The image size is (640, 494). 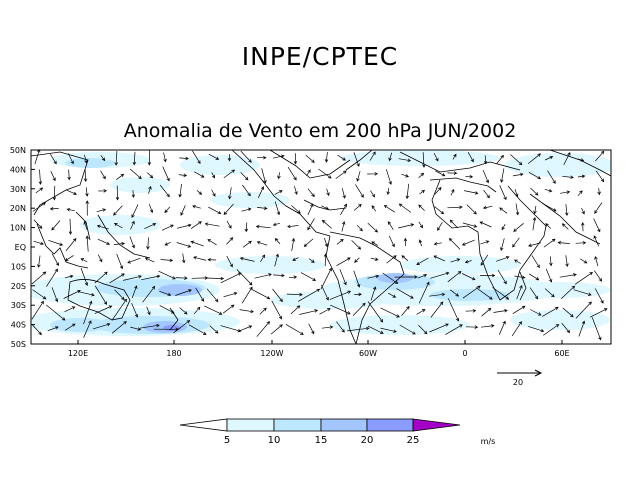 I want to click on lat-label: 50S, so click(x=18, y=344).